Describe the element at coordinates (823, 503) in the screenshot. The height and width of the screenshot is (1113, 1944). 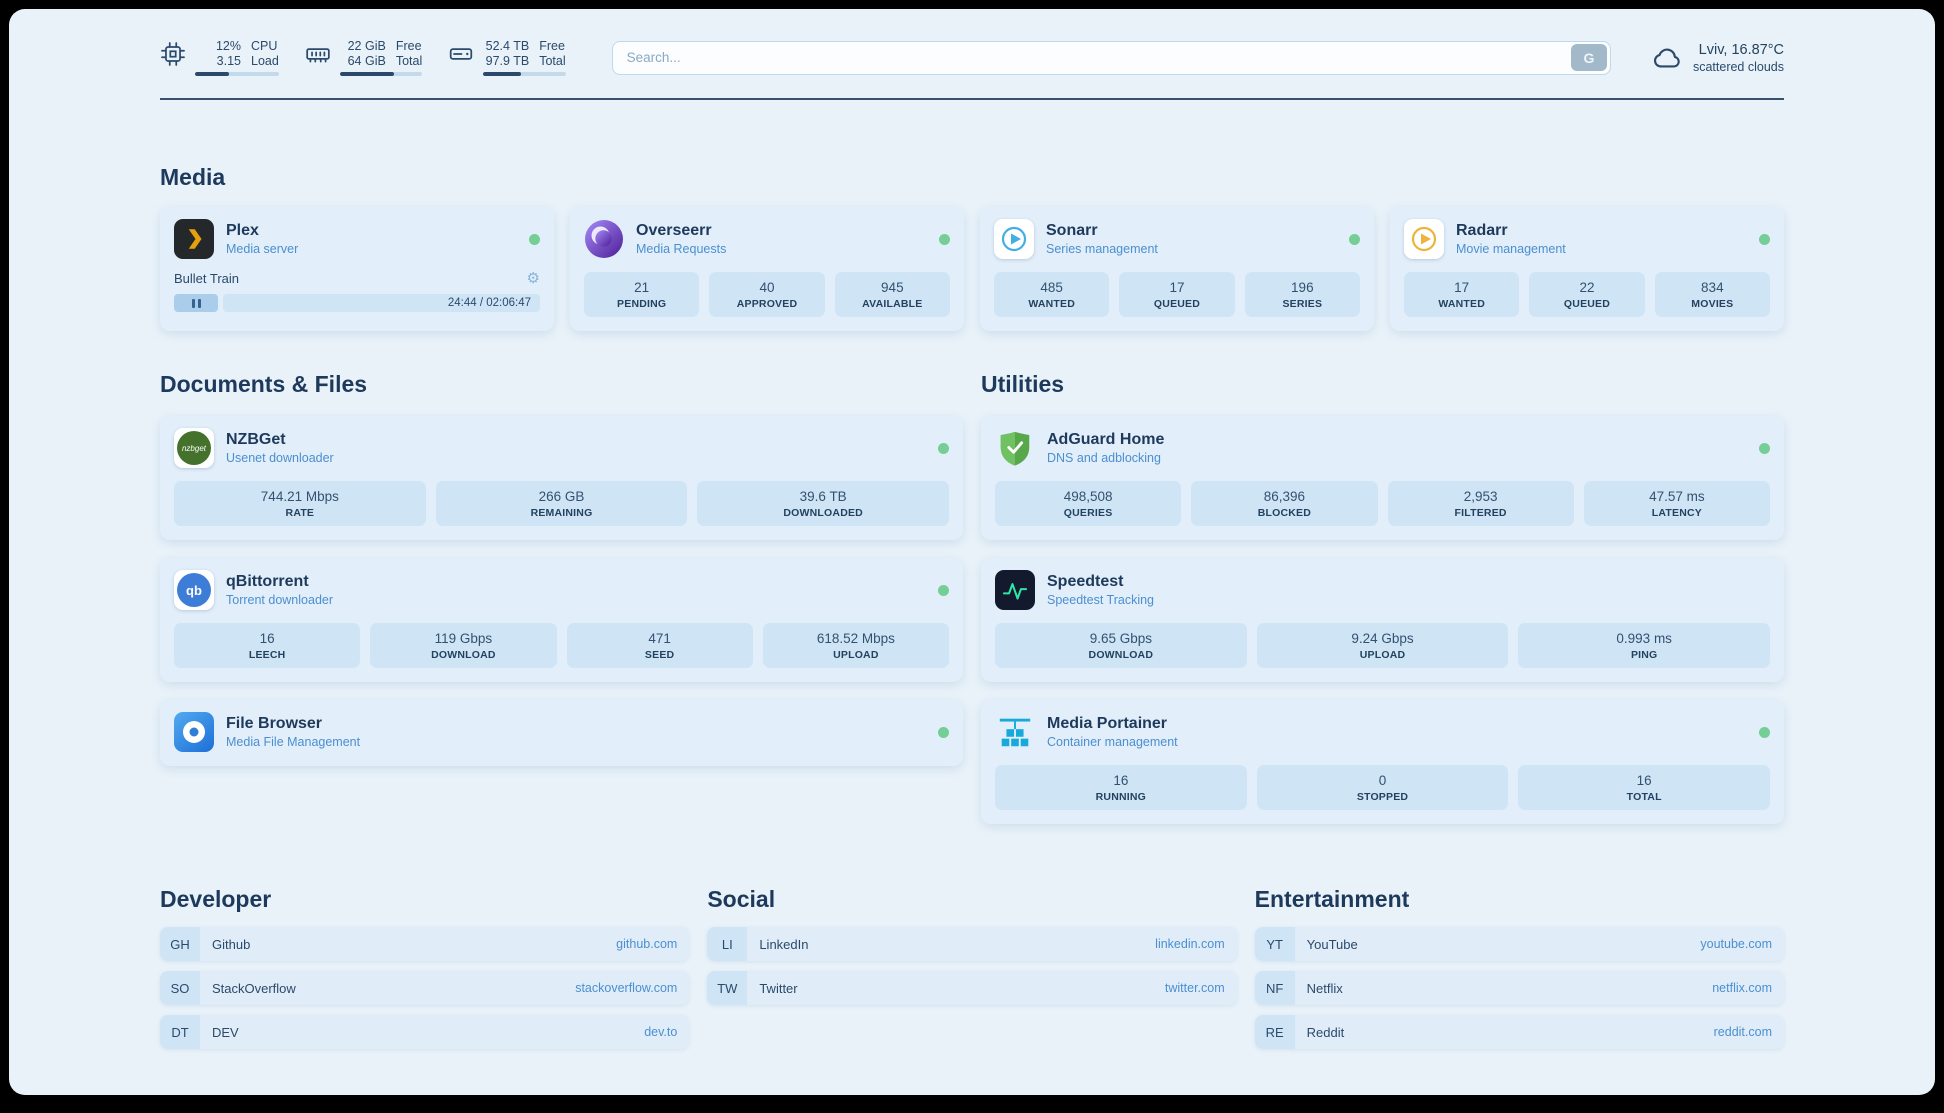
I see `stat-downloaded: 39.6 TB DOWNLOADED` at that location.